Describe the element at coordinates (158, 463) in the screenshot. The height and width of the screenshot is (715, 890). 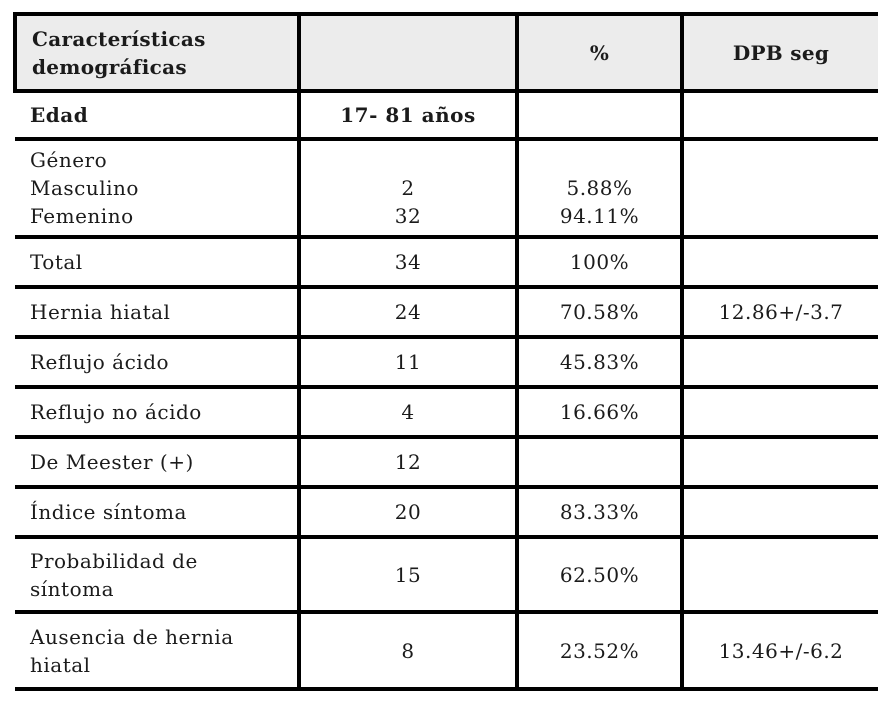
I see `label-cell: De Meester (+)` at that location.